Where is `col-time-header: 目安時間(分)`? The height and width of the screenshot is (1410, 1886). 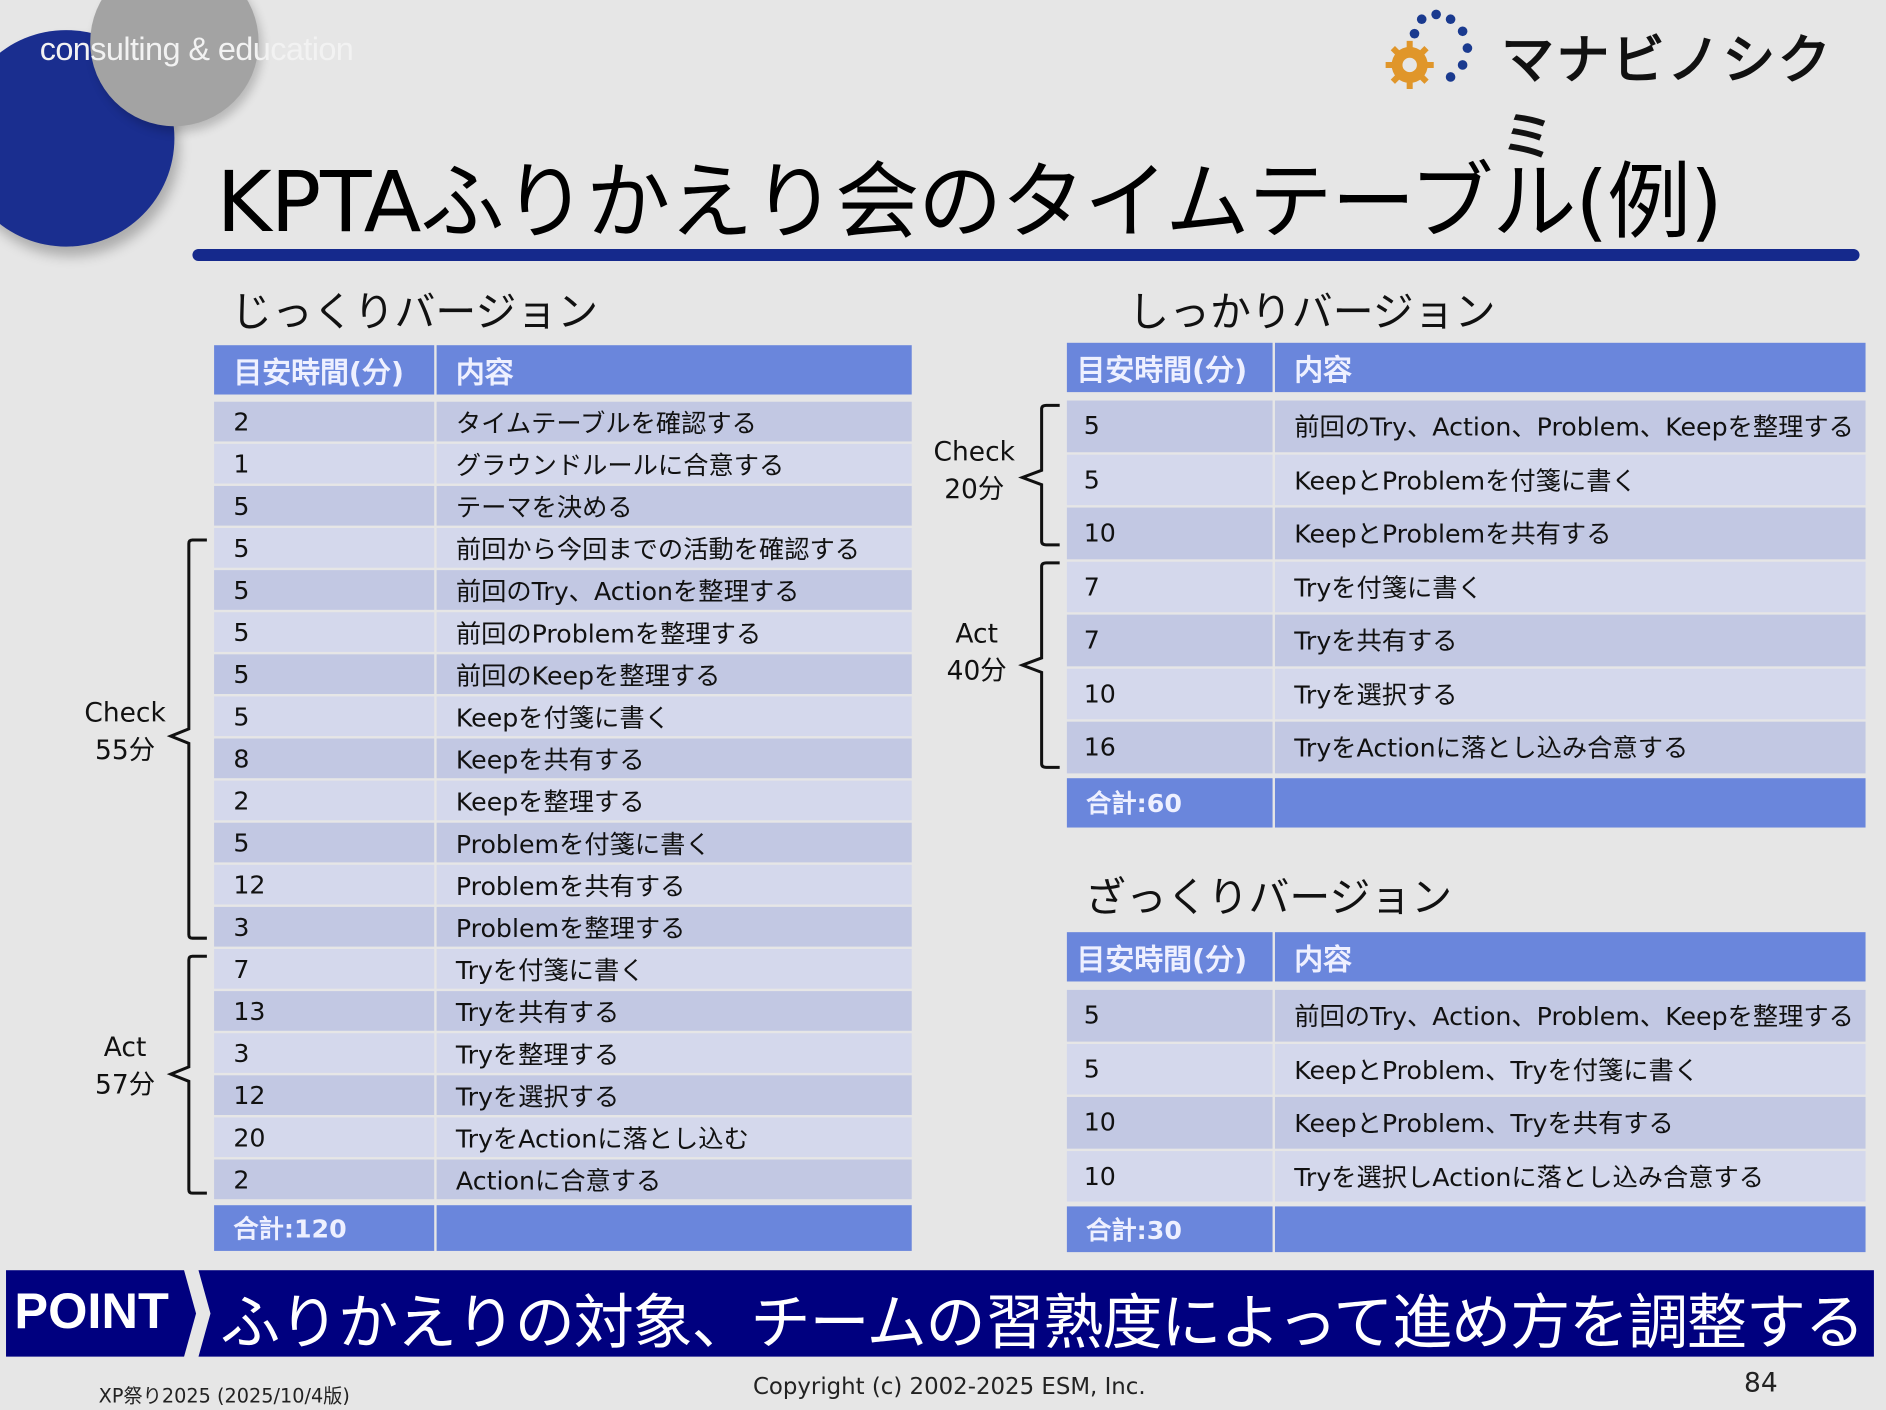 col-time-header: 目安時間(分) is located at coordinates (1169, 367).